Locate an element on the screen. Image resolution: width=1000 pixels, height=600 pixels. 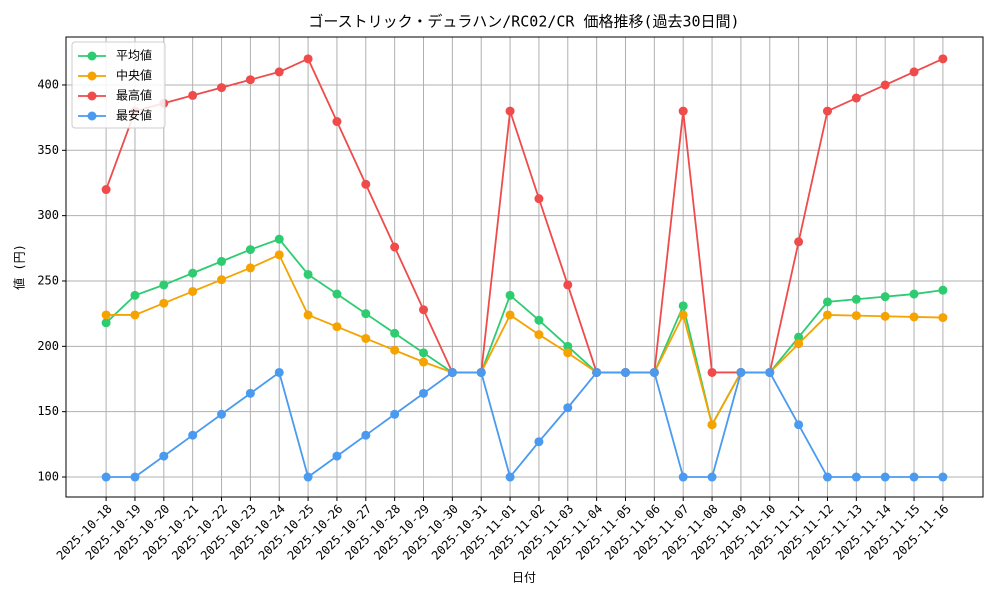
legend-label: 最高値 is located at coordinates (134, 95).